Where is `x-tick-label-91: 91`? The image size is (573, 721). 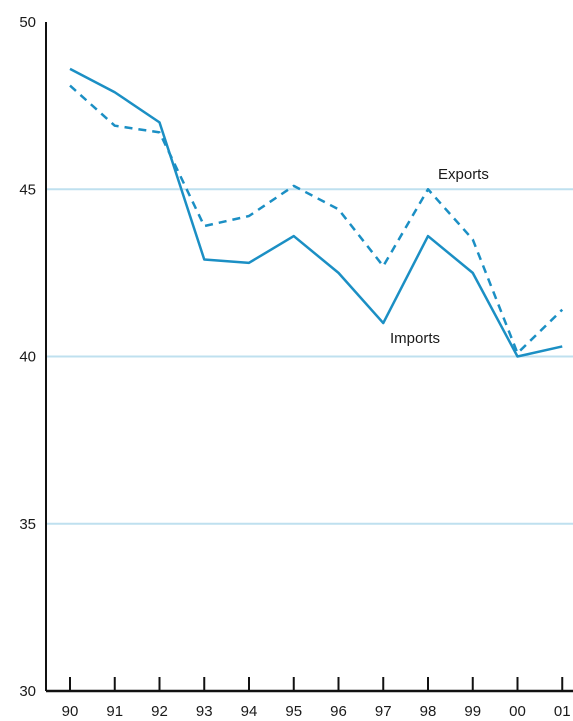
x-tick-label-91: 91 is located at coordinates (114, 711).